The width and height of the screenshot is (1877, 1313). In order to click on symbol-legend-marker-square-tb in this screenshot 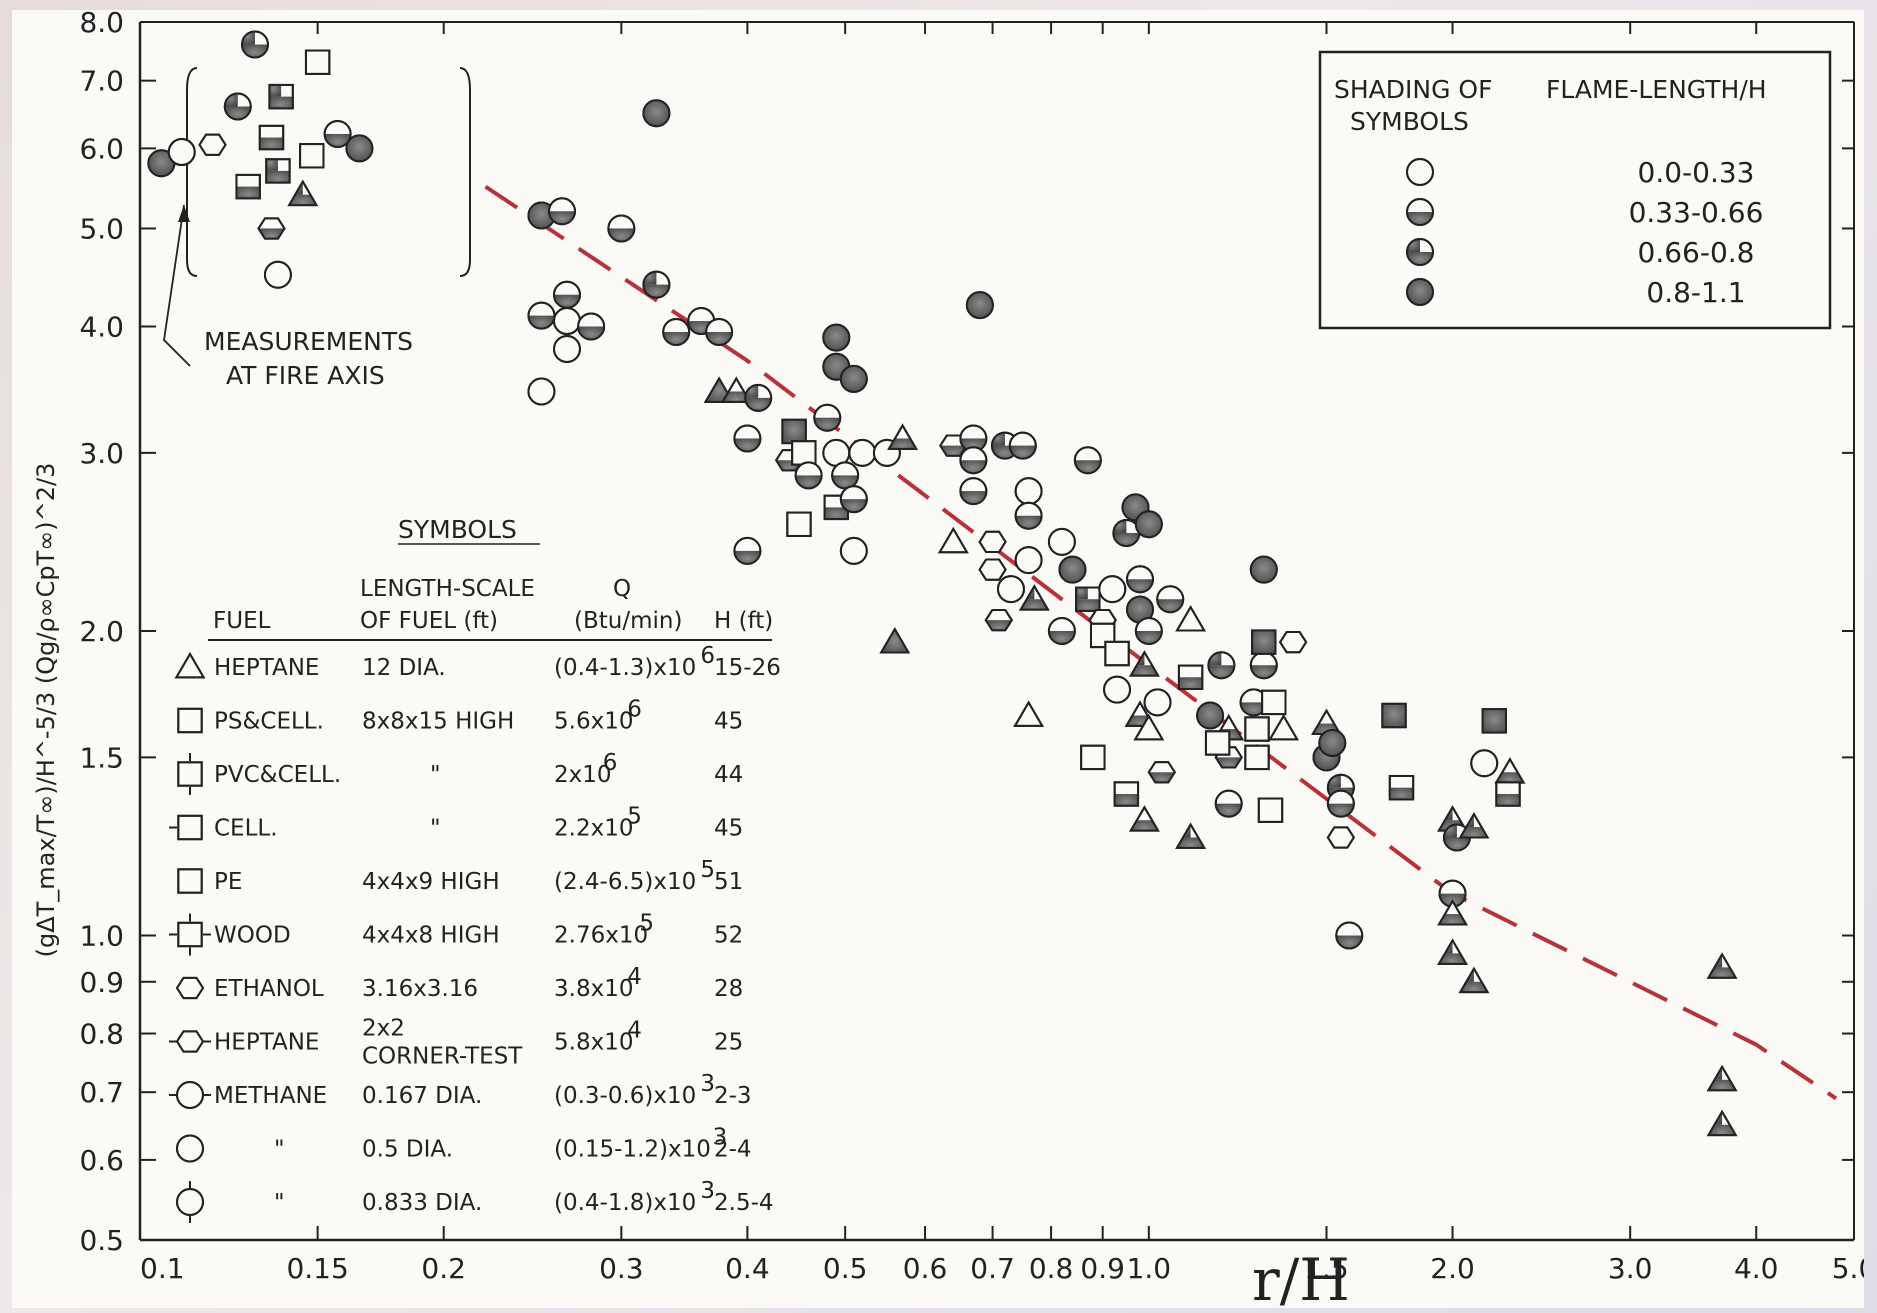, I will do `click(189, 774)`.